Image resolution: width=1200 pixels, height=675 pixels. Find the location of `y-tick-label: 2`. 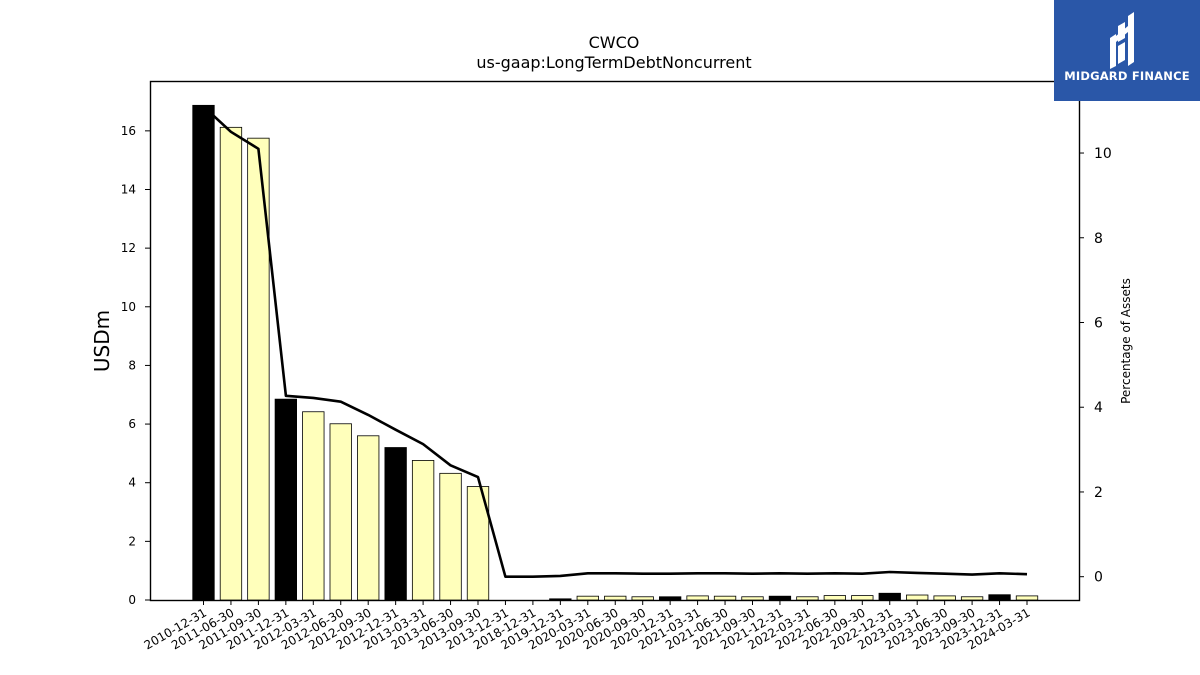

y-tick-label: 2 is located at coordinates (132, 541).